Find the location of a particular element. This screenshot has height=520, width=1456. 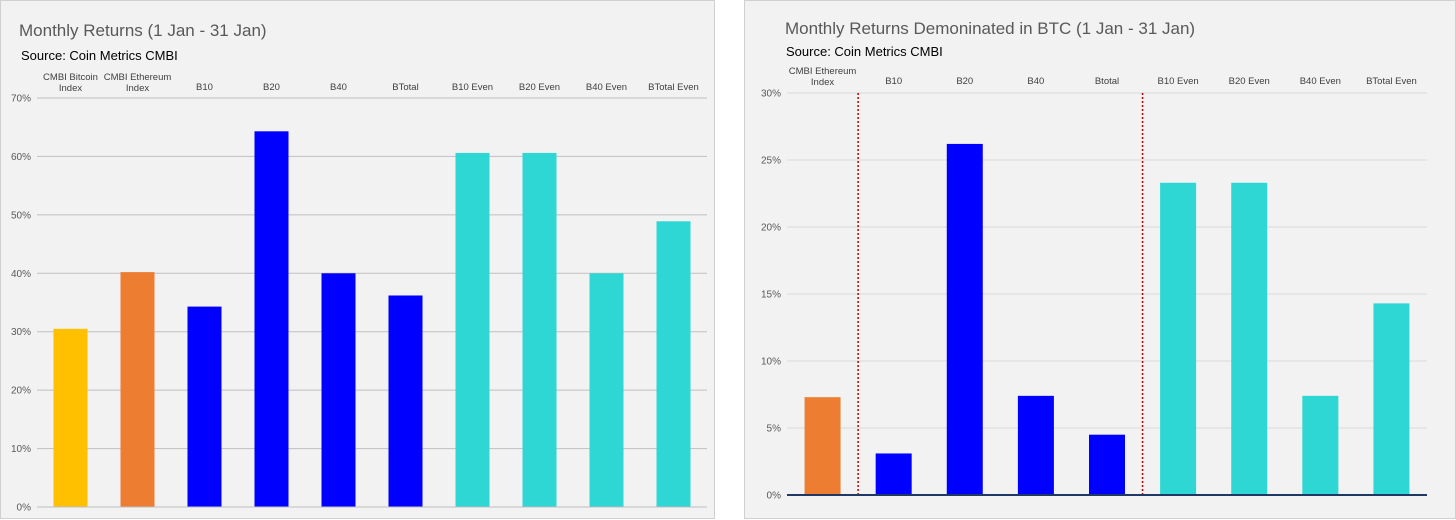

y-tick-label: 60% is located at coordinates (21, 157).